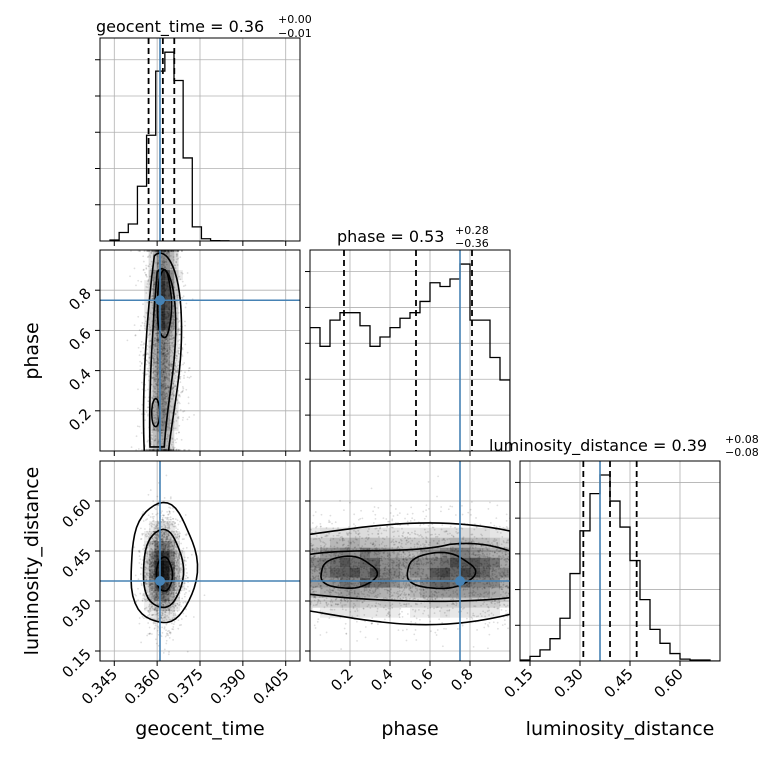 The image size is (760, 760). What do you see at coordinates (80, 420) in the screenshot?
I see `tick-label-y-phase-0: 0.2` at bounding box center [80, 420].